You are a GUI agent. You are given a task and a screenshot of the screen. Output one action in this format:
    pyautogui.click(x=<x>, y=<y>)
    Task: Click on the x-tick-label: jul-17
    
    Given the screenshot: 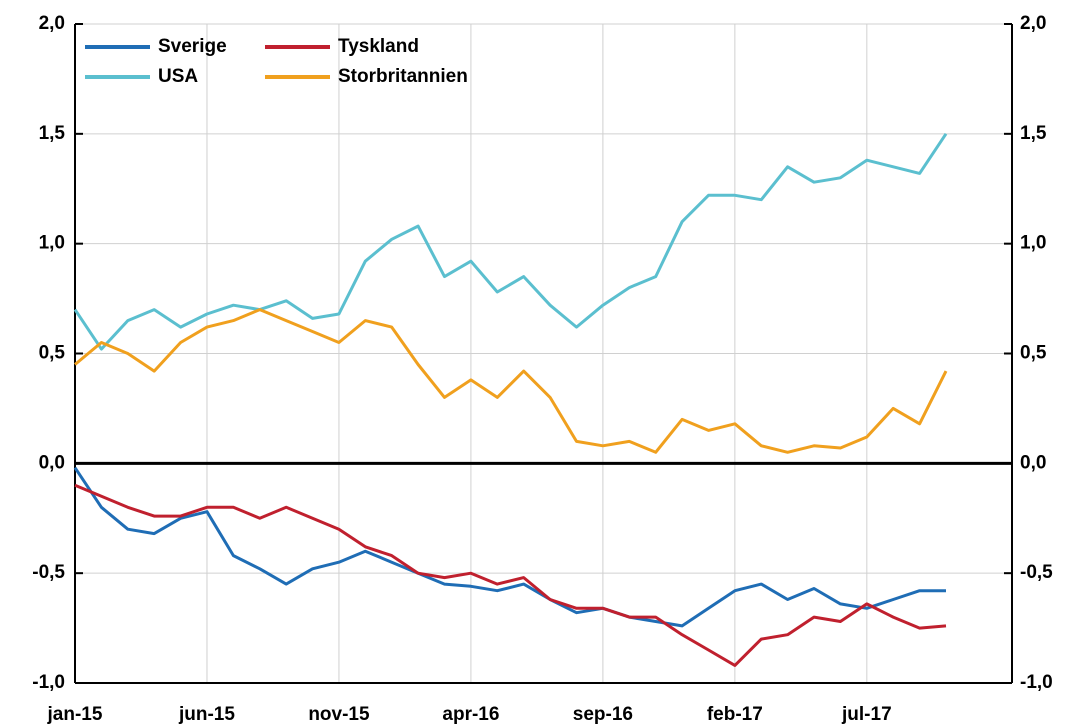 What is the action you would take?
    pyautogui.click(x=866, y=714)
    